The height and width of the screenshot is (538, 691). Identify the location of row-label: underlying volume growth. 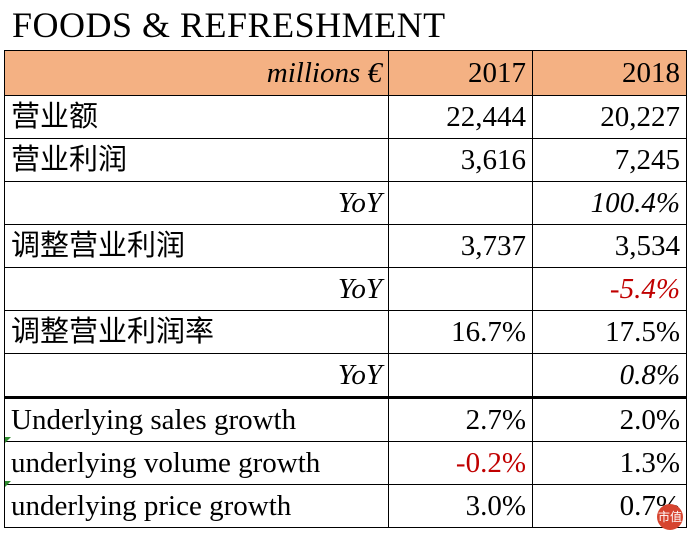
(196, 463).